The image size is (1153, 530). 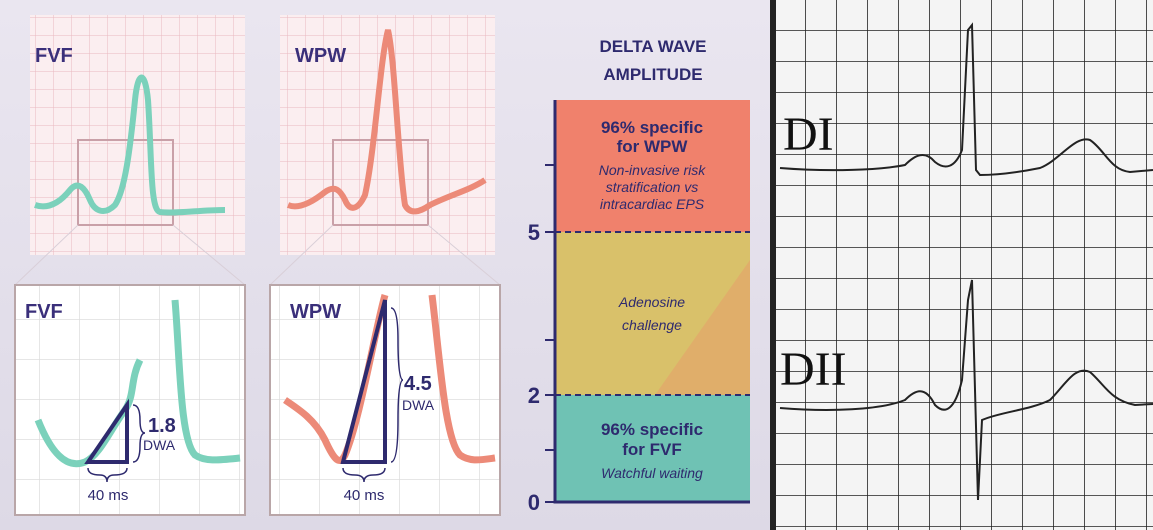 What do you see at coordinates (534, 502) in the screenshot?
I see `scale-tick-label: 0` at bounding box center [534, 502].